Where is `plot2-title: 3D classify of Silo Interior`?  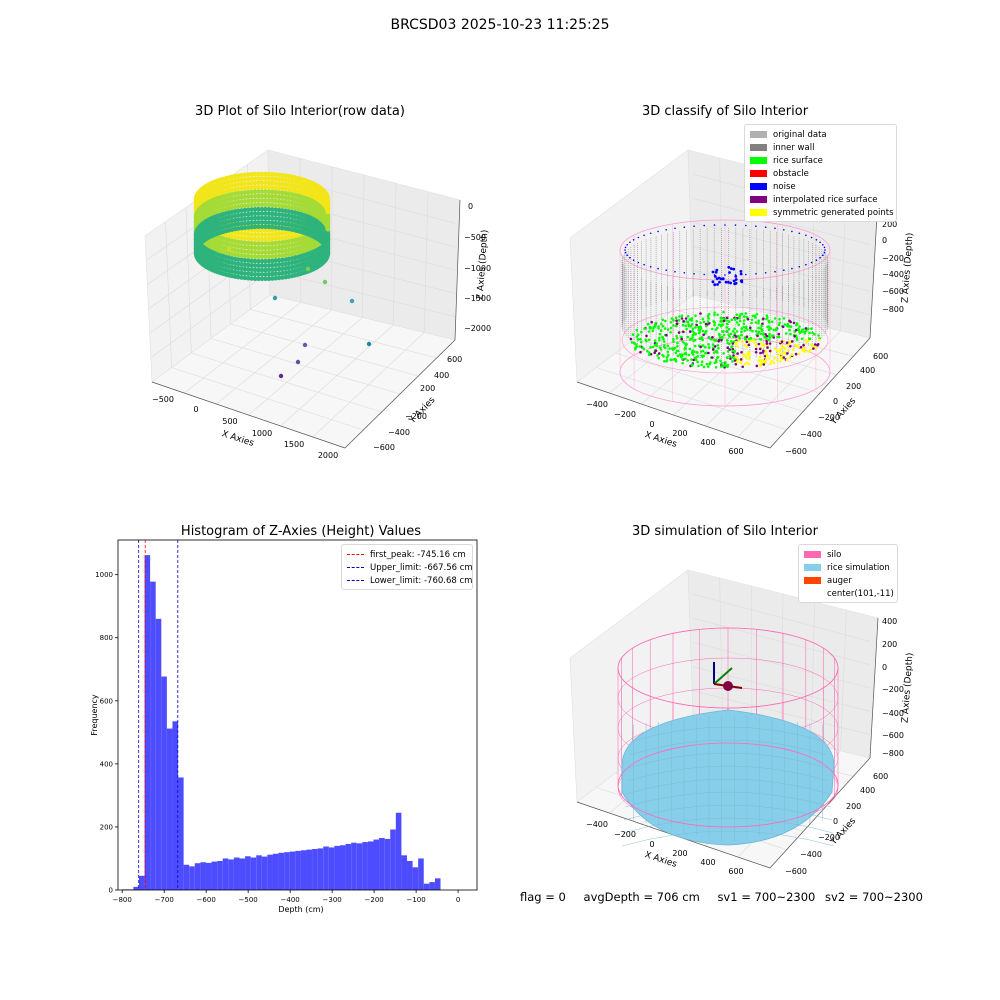 plot2-title: 3D classify of Silo Interior is located at coordinates (725, 111).